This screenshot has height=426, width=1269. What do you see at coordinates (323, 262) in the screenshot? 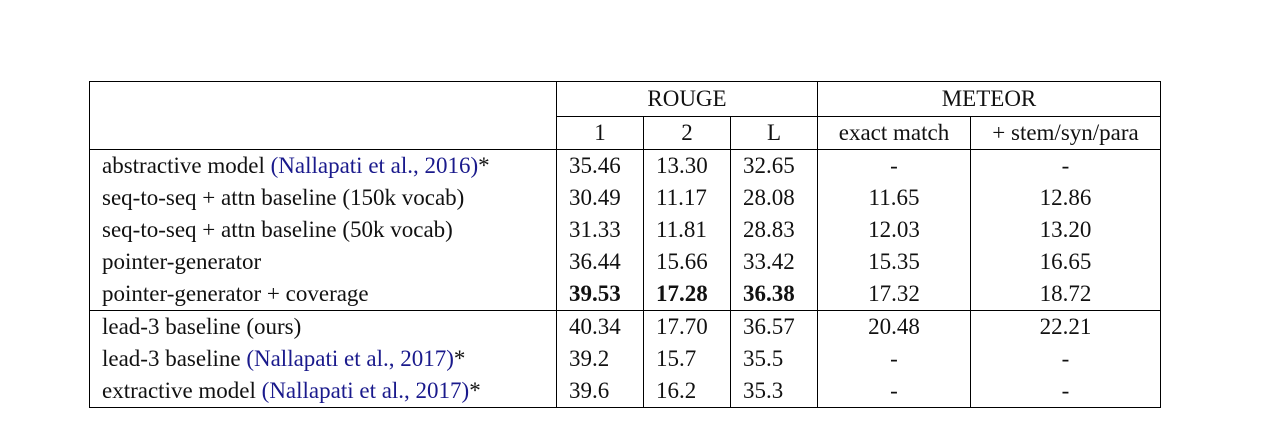
I see `model-name: pointer-generator` at bounding box center [323, 262].